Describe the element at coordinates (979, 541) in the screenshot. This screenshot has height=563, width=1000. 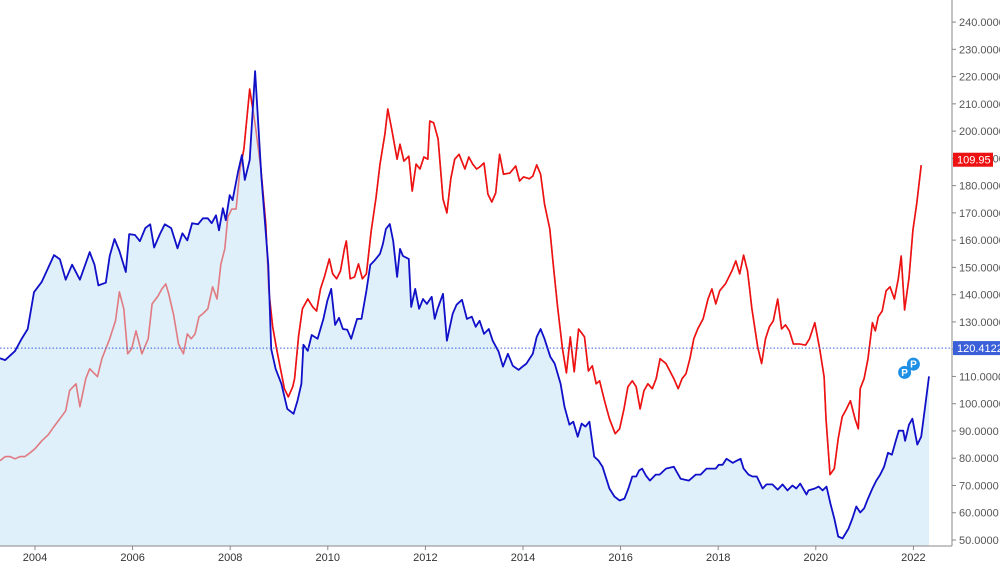
I see `y-tick-label: 50.0000` at that location.